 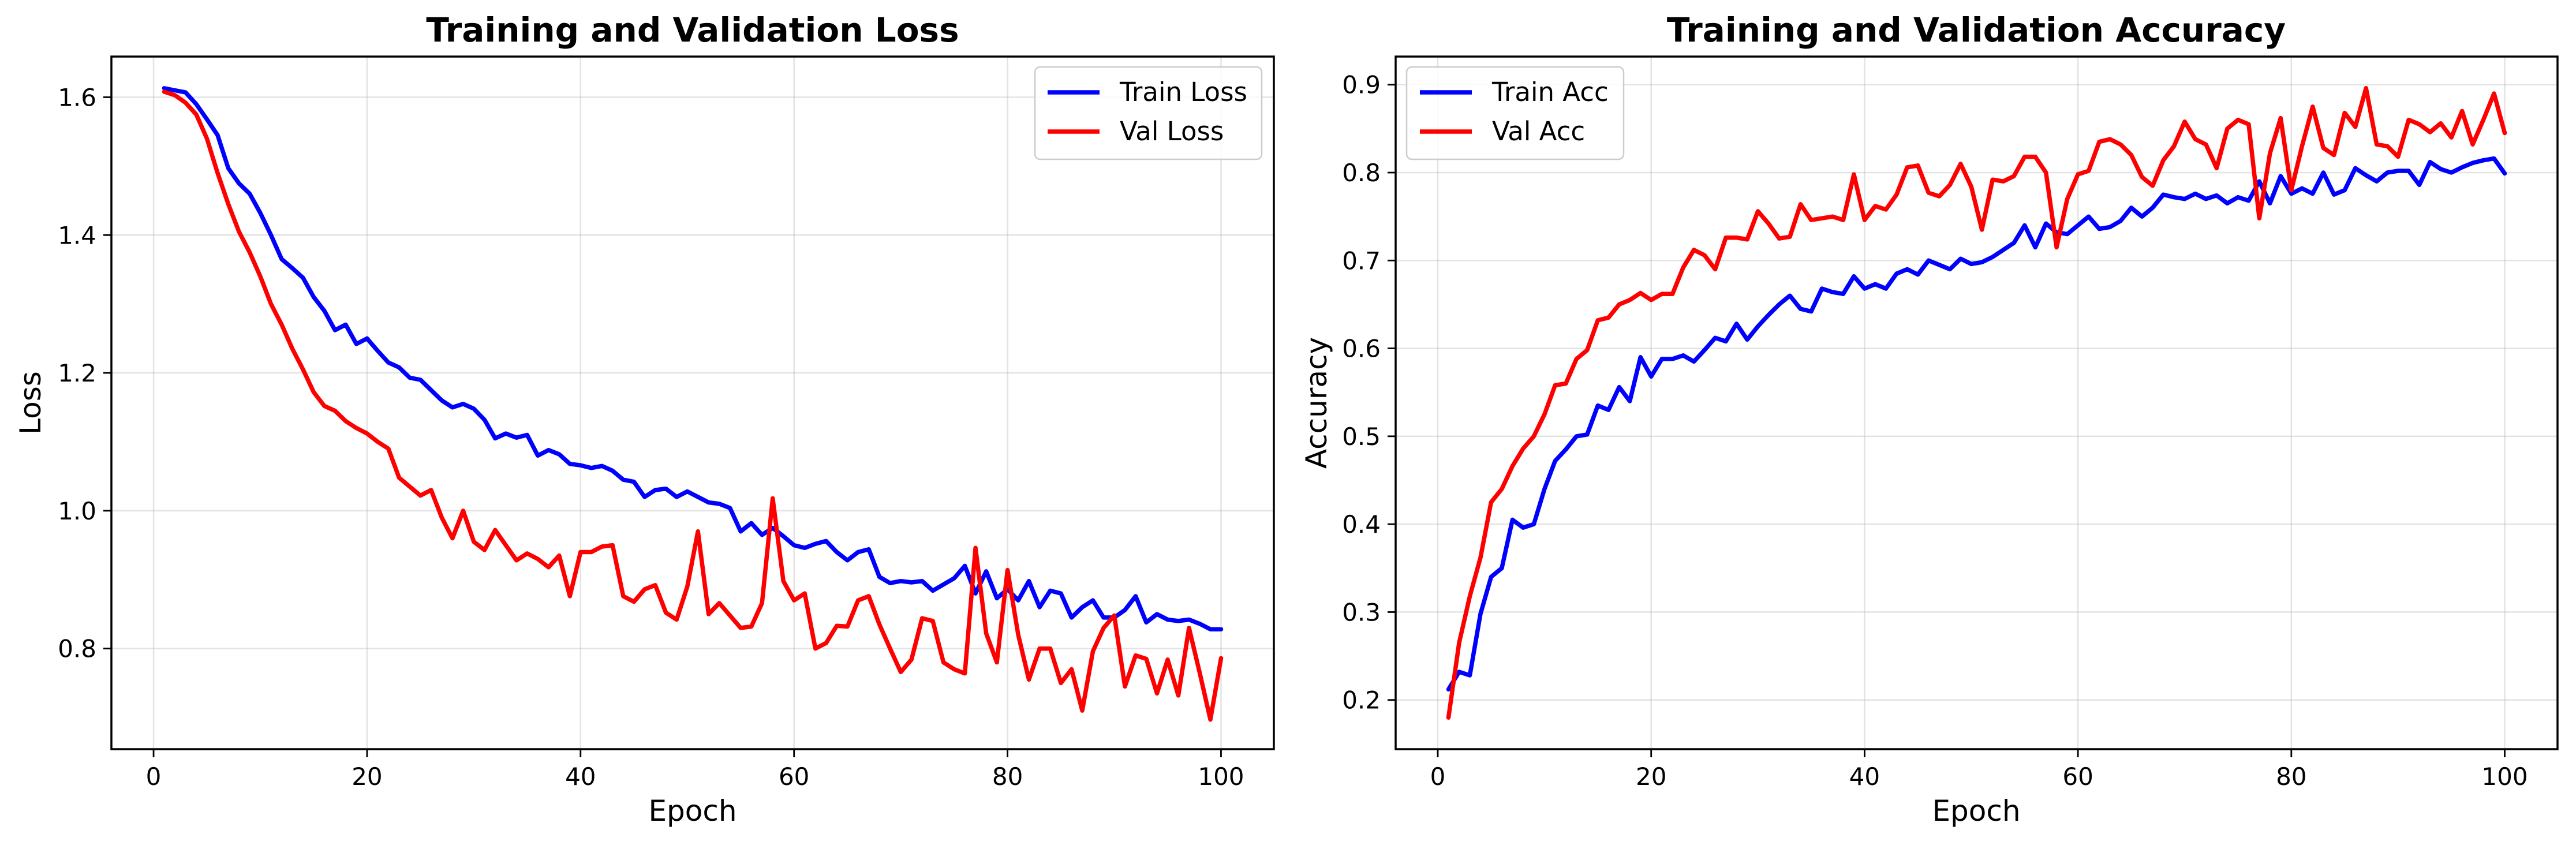 What do you see at coordinates (1651, 776) in the screenshot?
I see `acc-x-tick-label: 20` at bounding box center [1651, 776].